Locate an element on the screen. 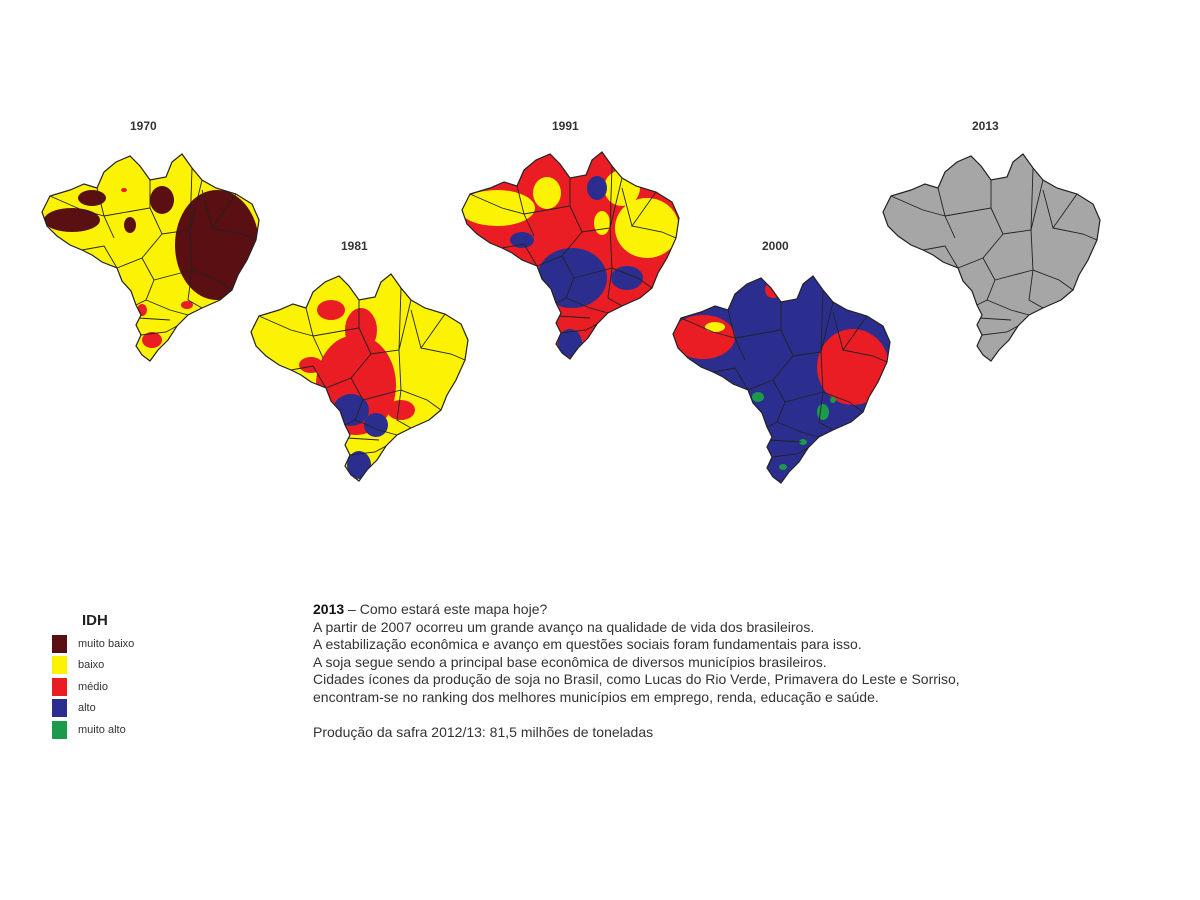 This screenshot has height=900, width=1200. brazil-map-1991 is located at coordinates (570, 255).